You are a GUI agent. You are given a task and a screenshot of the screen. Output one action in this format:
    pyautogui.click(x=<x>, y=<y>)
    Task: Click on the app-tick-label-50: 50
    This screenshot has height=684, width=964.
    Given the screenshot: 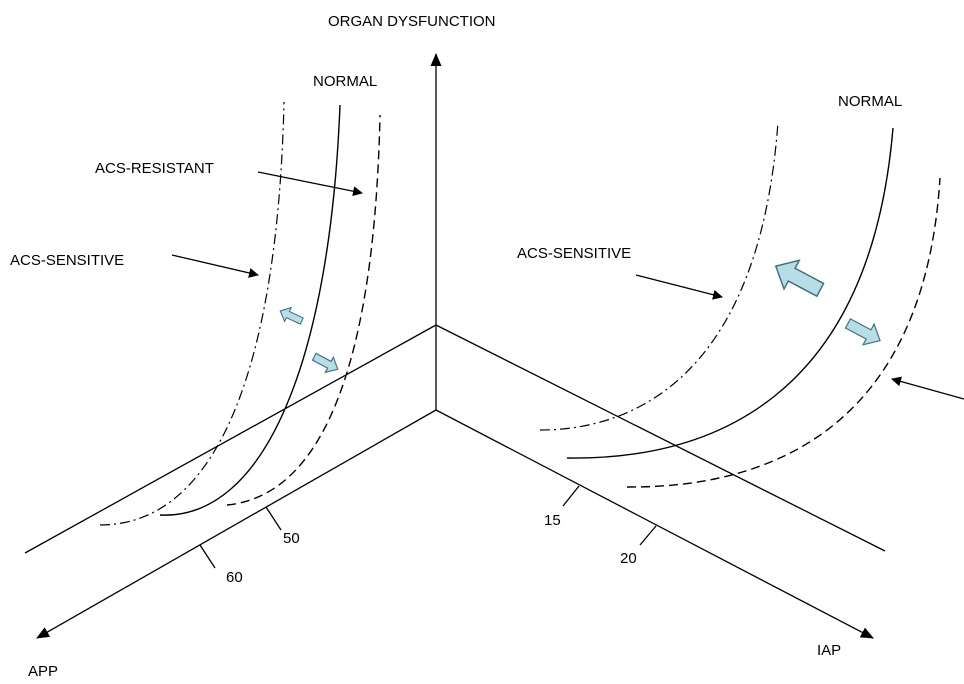 What is the action you would take?
    pyautogui.click(x=291, y=538)
    